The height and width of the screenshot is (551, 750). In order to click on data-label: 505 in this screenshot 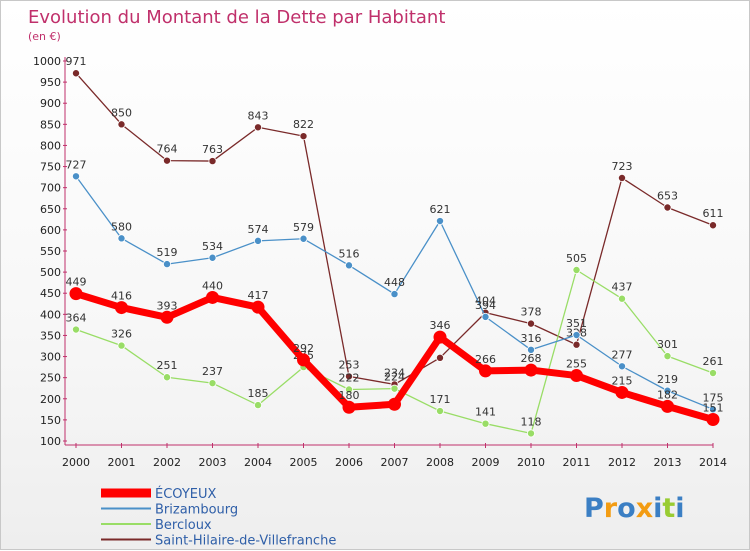, I will do `click(576, 258)`.